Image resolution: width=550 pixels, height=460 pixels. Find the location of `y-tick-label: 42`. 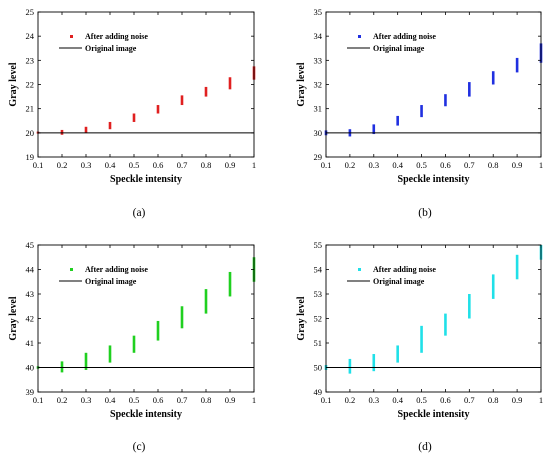

y-tick-label: 42 is located at coordinates (30, 319).